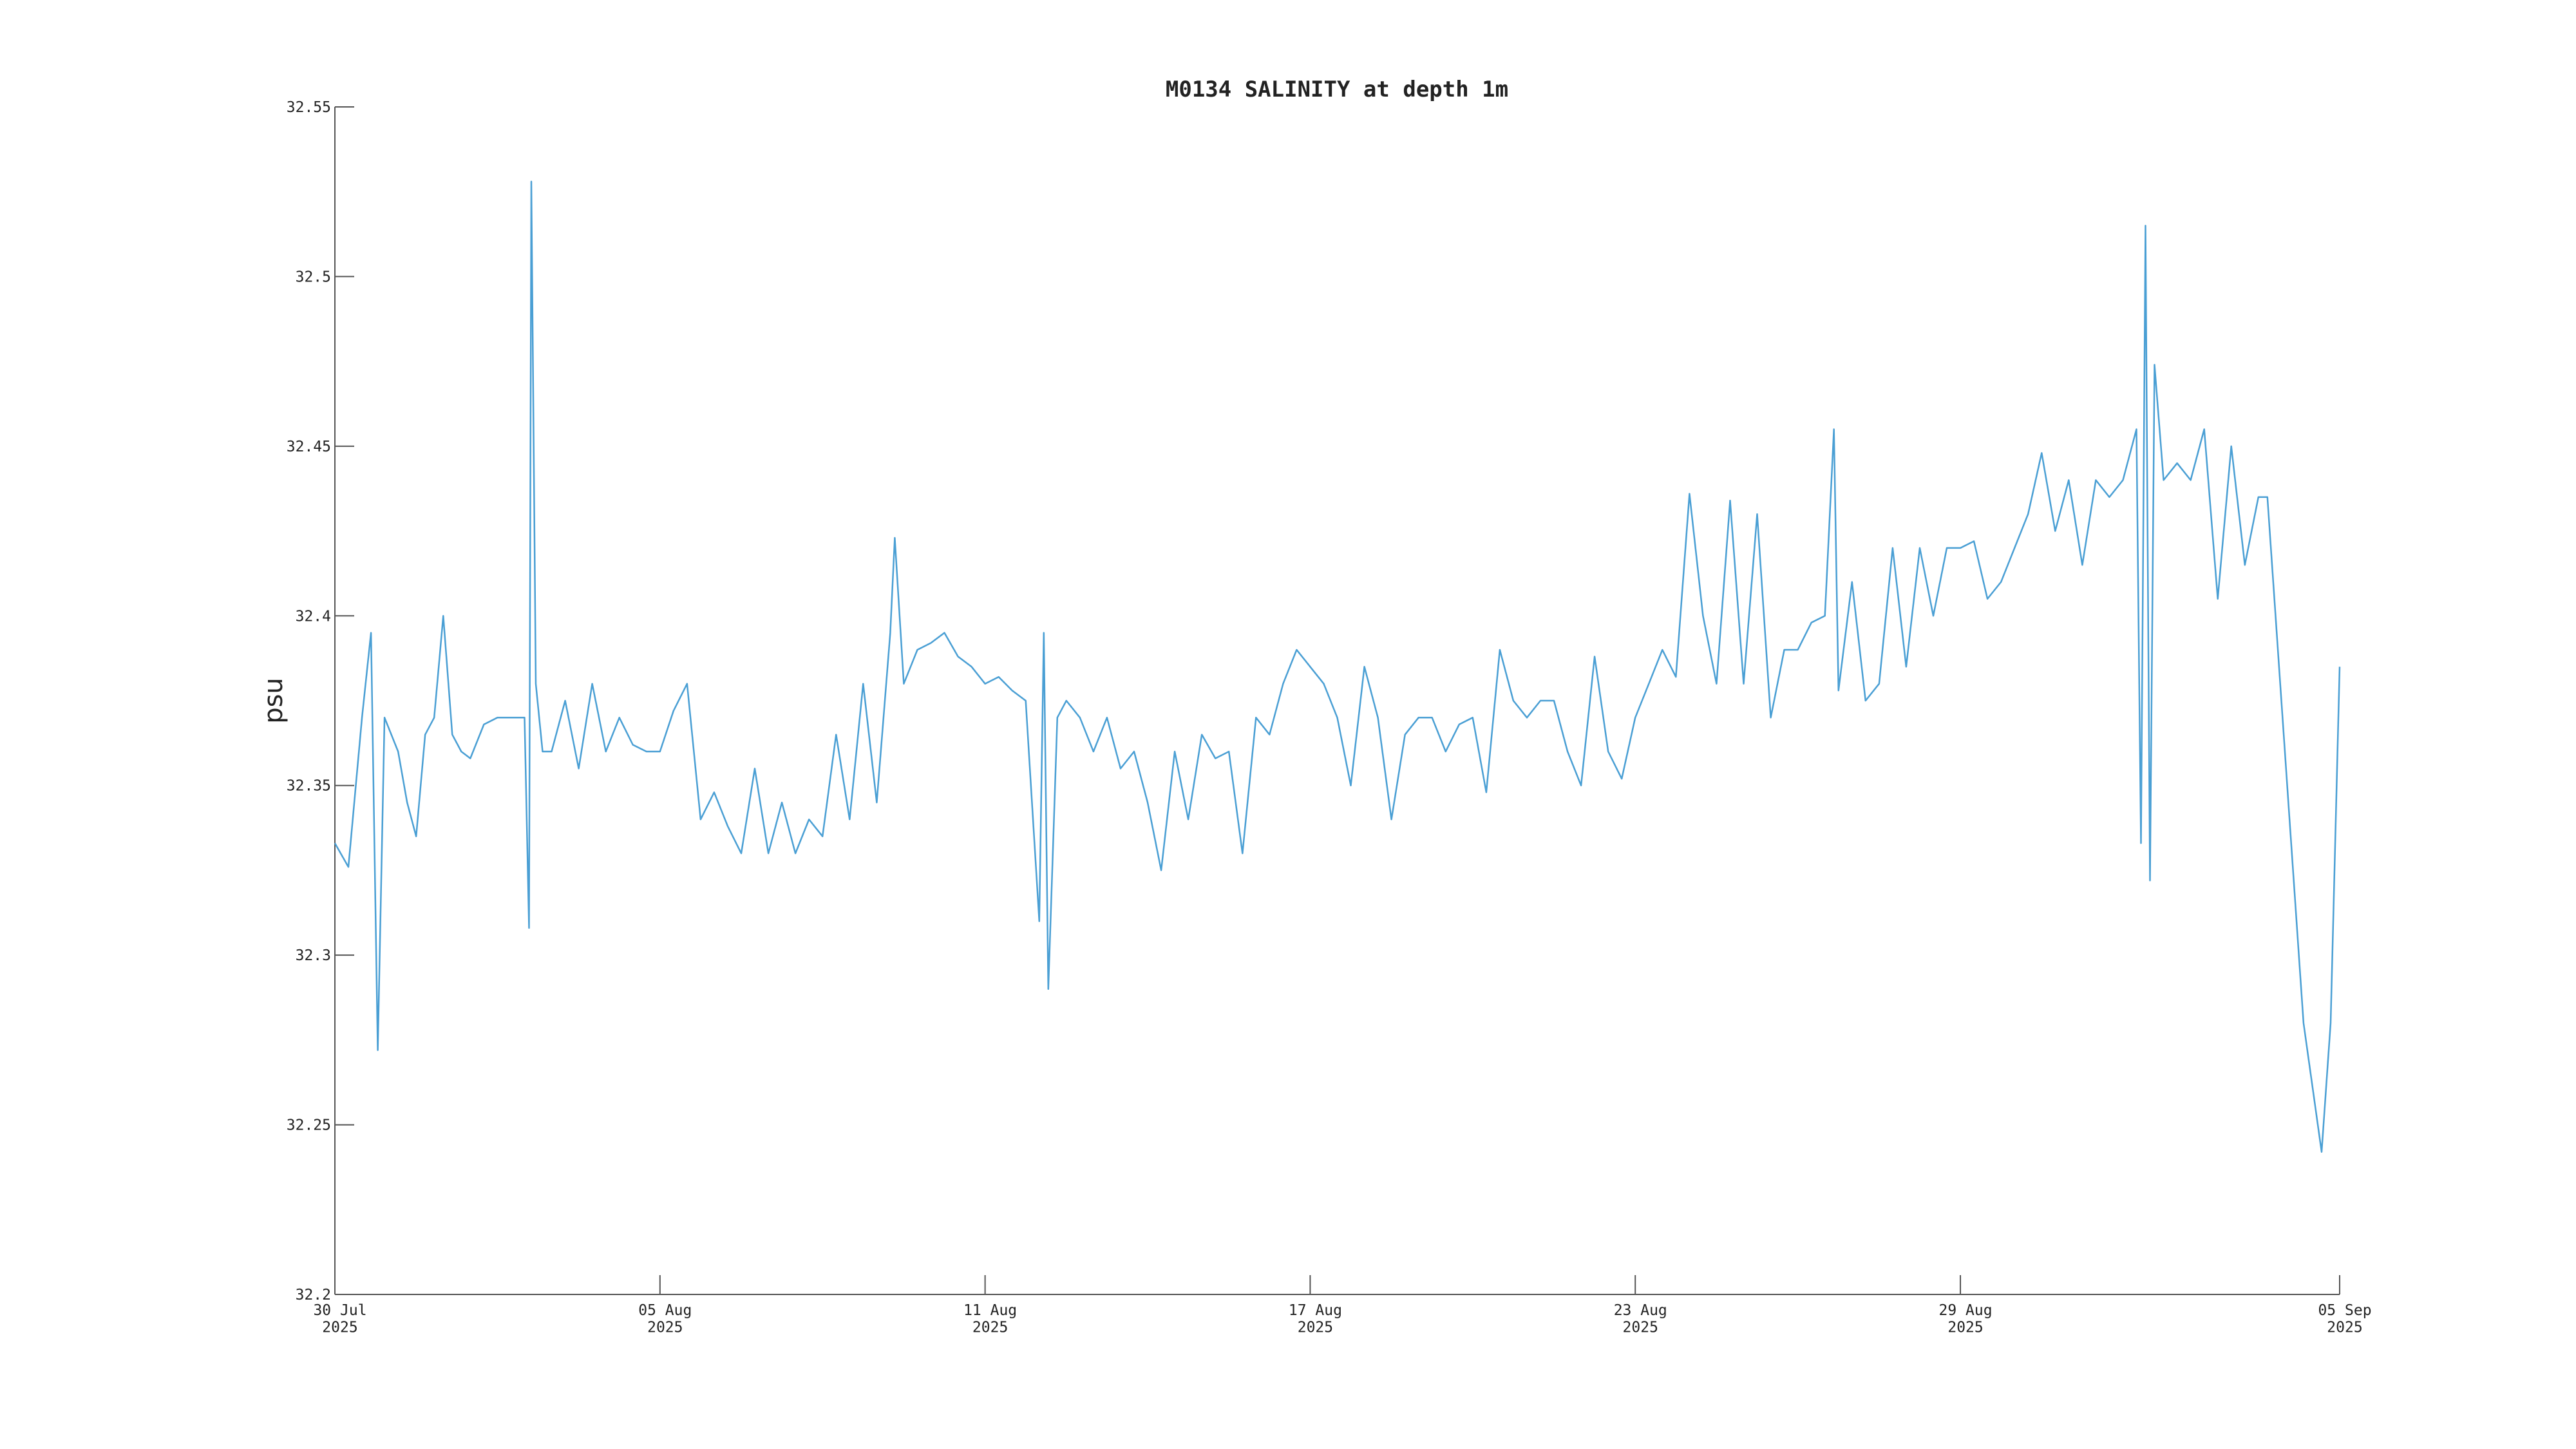  What do you see at coordinates (274, 700) in the screenshot?
I see `y-axis-label: psu` at bounding box center [274, 700].